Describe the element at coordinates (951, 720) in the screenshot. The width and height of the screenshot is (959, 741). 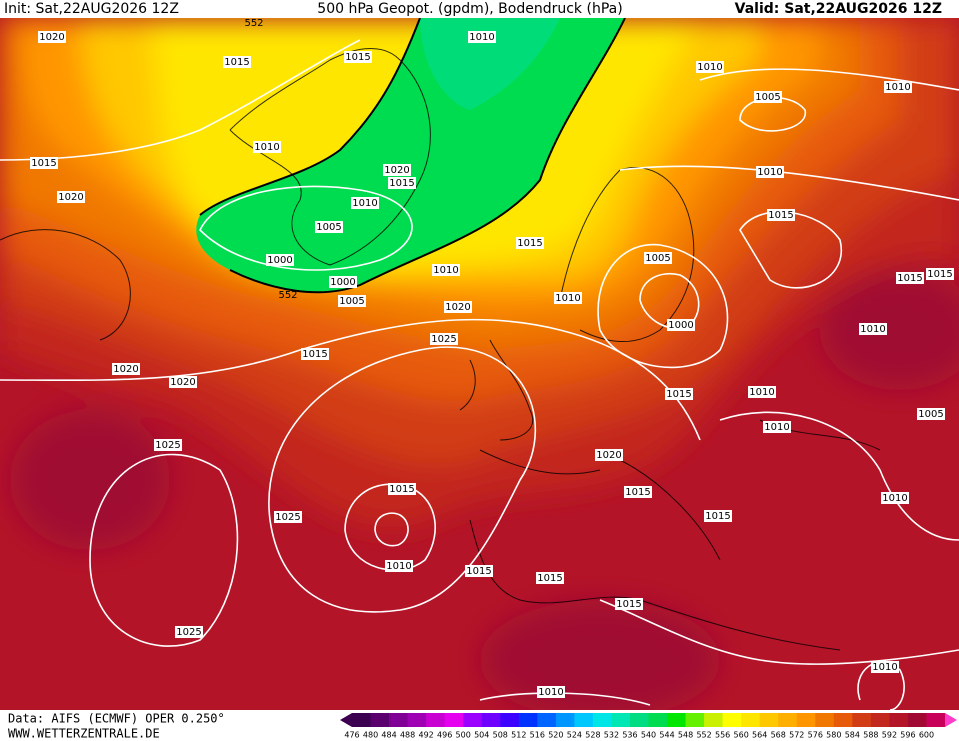
I see `colorbar-end` at that location.